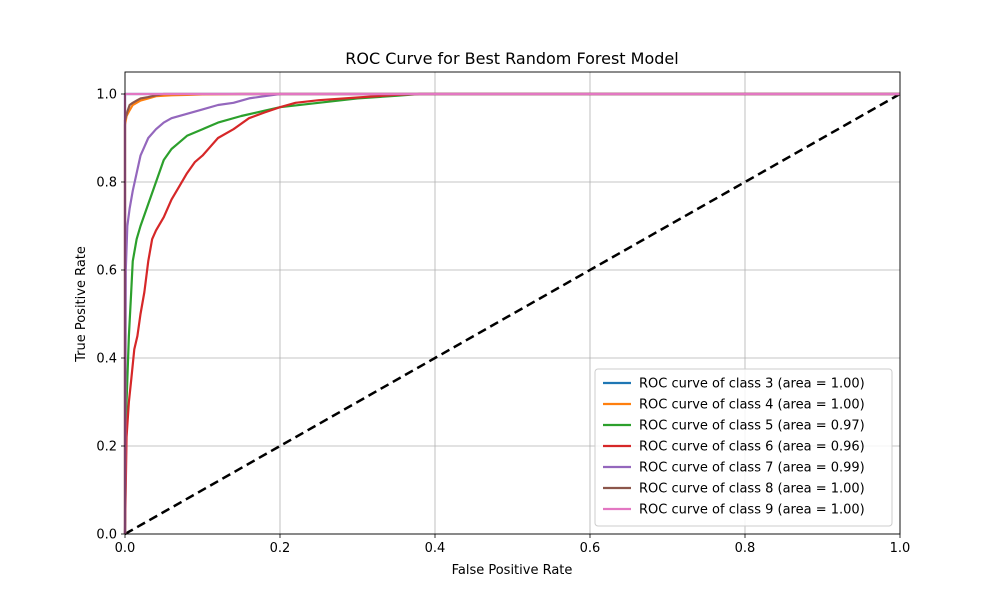  Describe the element at coordinates (106, 183) in the screenshot. I see `y-tick-label: 0.8` at that location.